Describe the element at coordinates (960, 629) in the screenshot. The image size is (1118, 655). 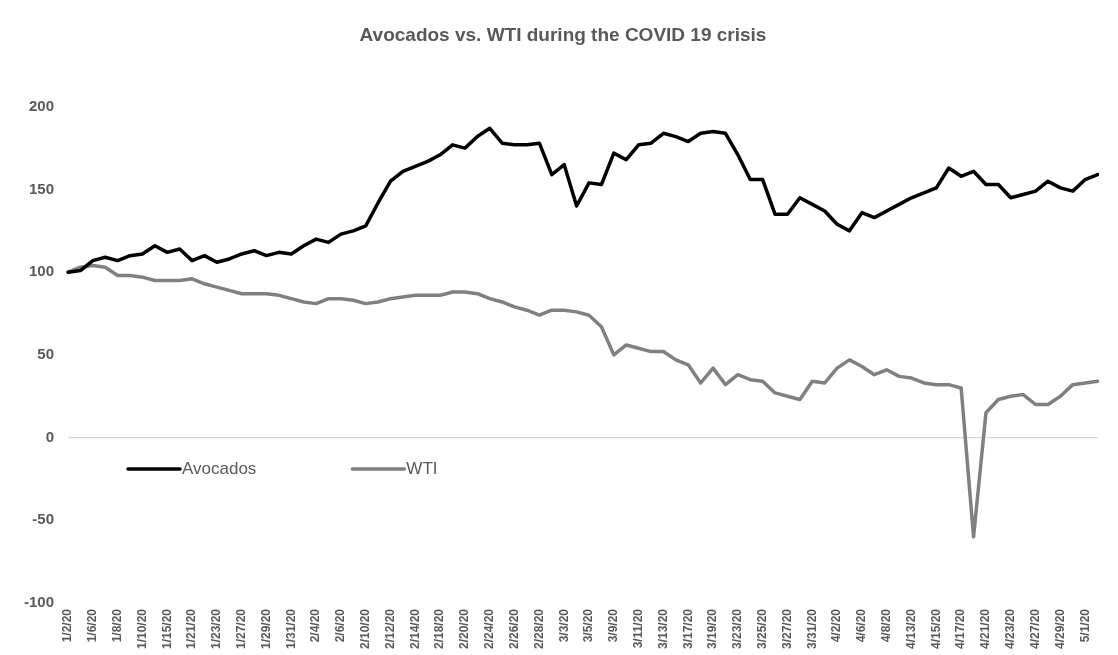
I see `x-tick-label: 4/17/20` at that location.